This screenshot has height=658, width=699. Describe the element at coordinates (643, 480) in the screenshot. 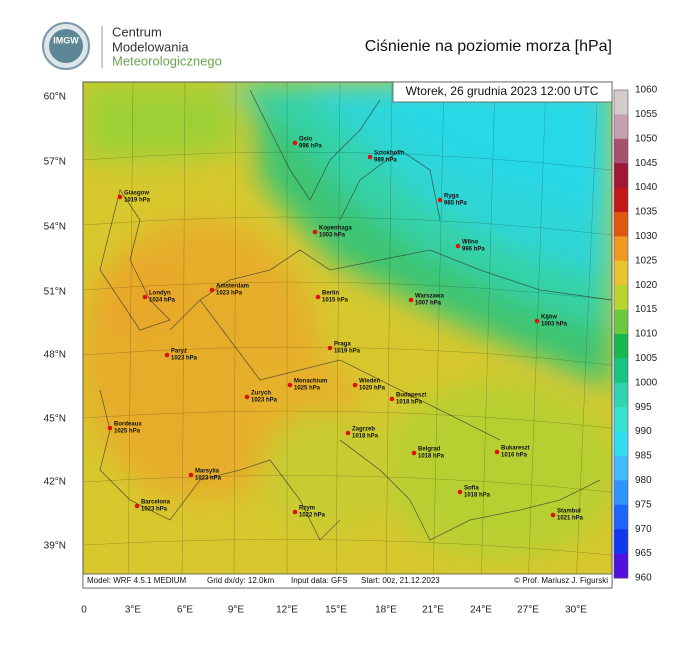

I see `colorbar-label: 980` at that location.